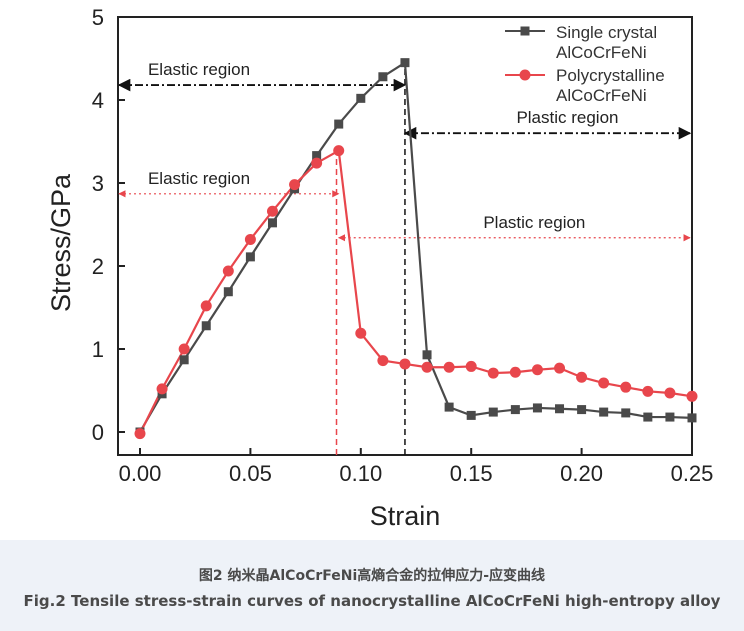 This screenshot has height=631, width=744. What do you see at coordinates (250, 473) in the screenshot?
I see `x-tick-label: 0.05` at bounding box center [250, 473].